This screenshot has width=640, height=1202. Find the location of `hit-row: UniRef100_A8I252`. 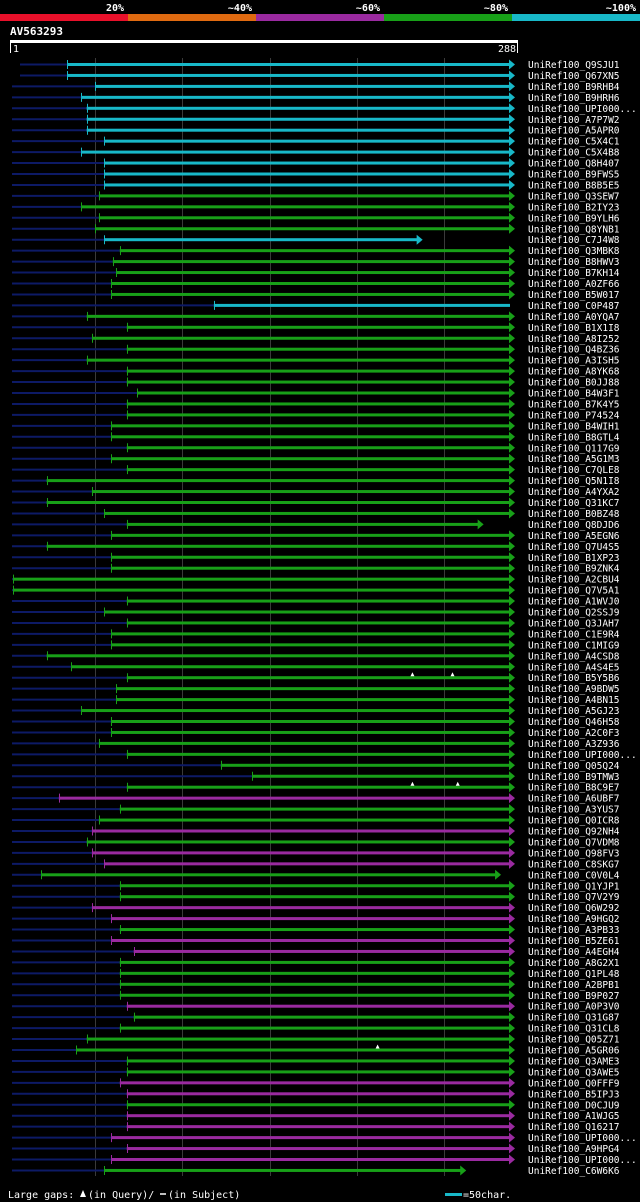

hit-row: UniRef100_A8I252 is located at coordinates (316, 339).